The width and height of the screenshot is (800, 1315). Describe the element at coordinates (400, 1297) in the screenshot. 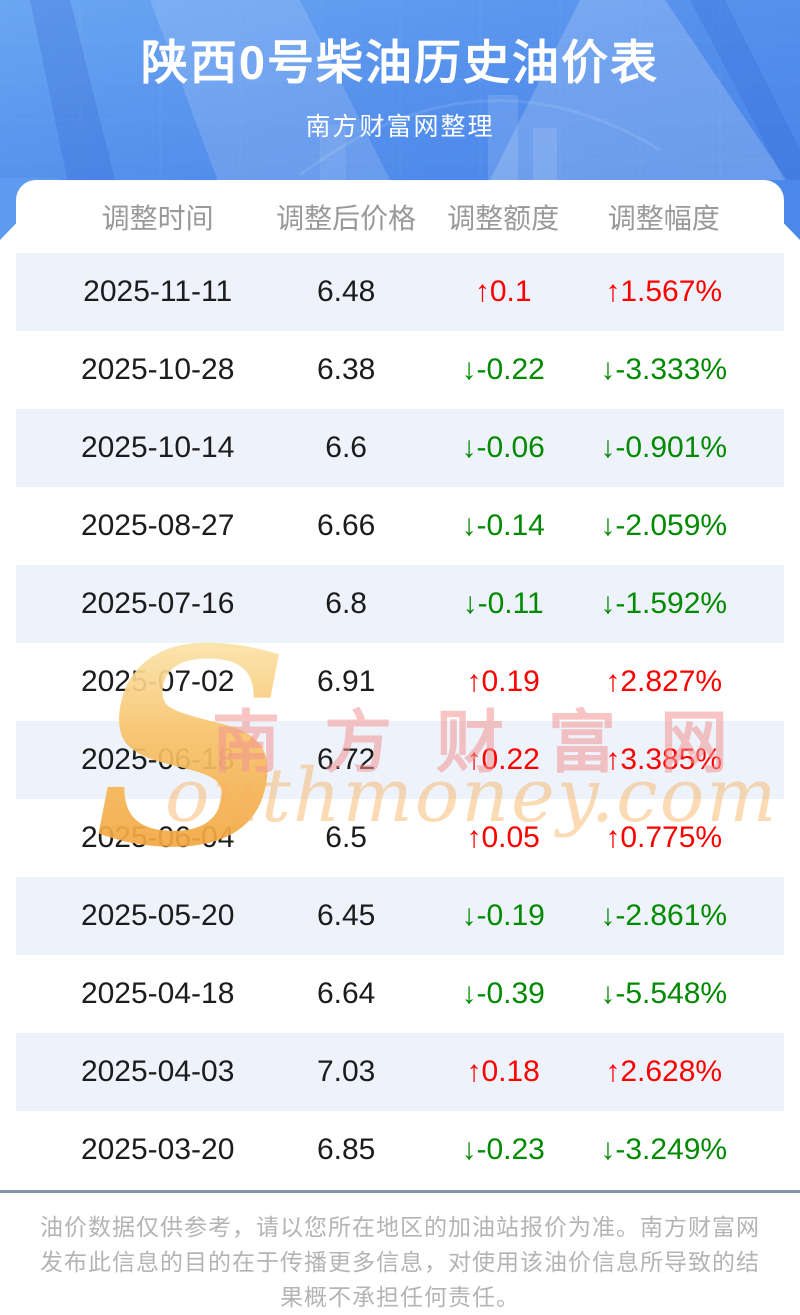

I see `disclaimer-line: 果概不承担任何责任。` at that location.